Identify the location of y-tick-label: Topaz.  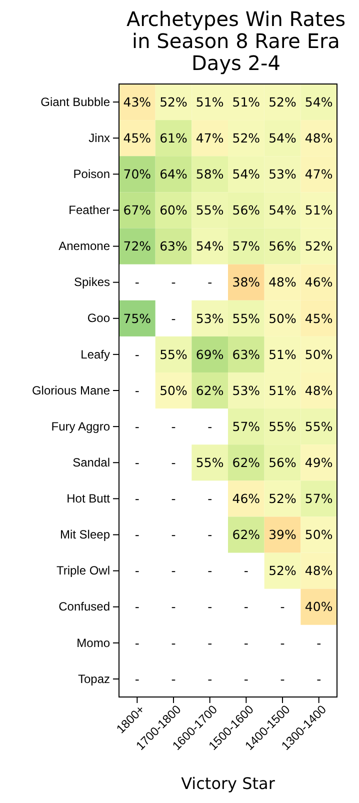
(94, 679).